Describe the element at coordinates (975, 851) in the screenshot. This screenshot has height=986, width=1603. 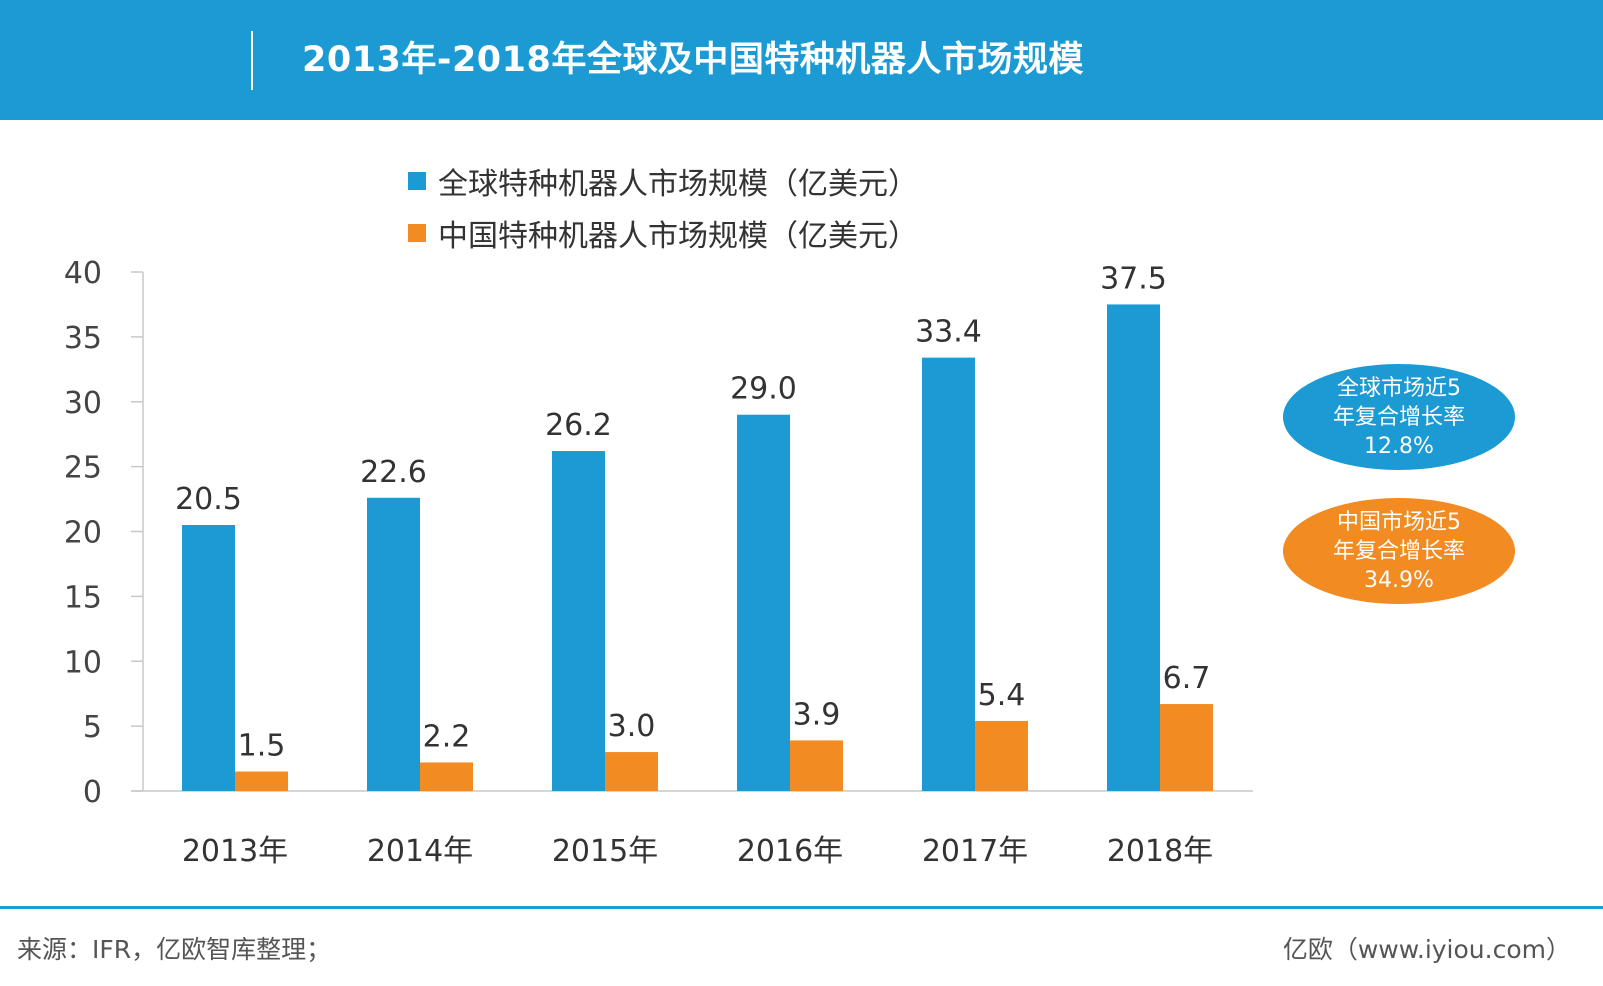
I see `x-category-label: 2017年` at that location.